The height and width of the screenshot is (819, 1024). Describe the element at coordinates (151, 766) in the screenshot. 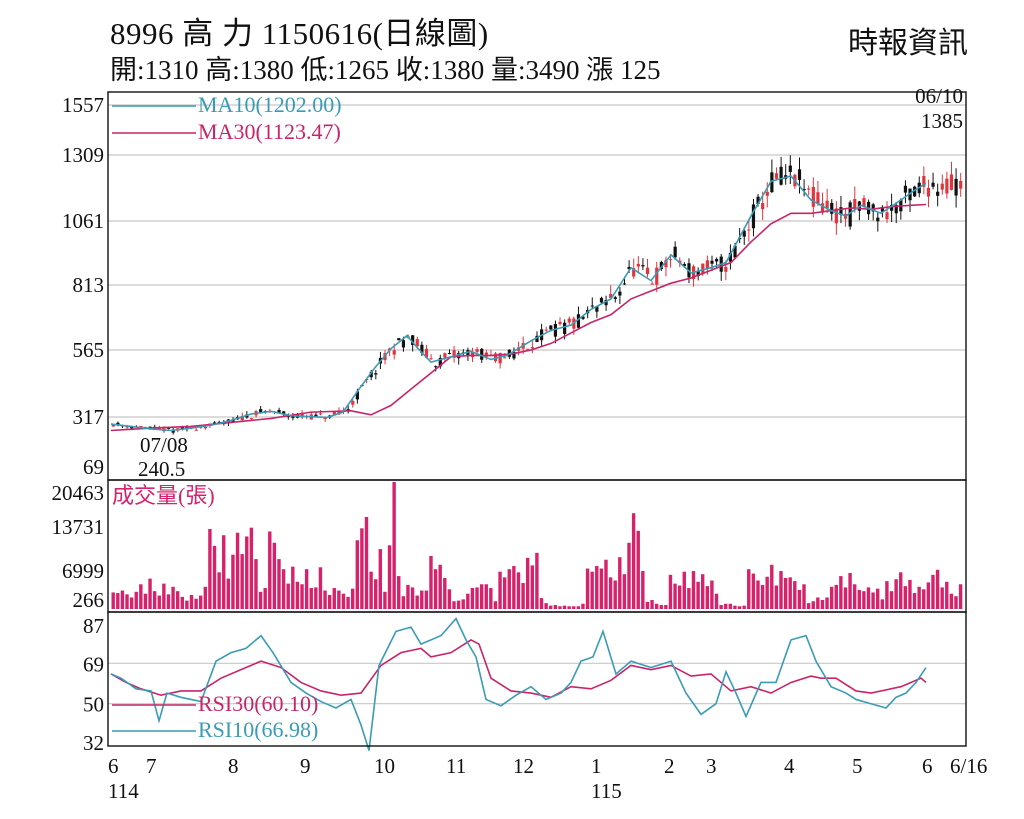

I see `month-label: 7` at that location.